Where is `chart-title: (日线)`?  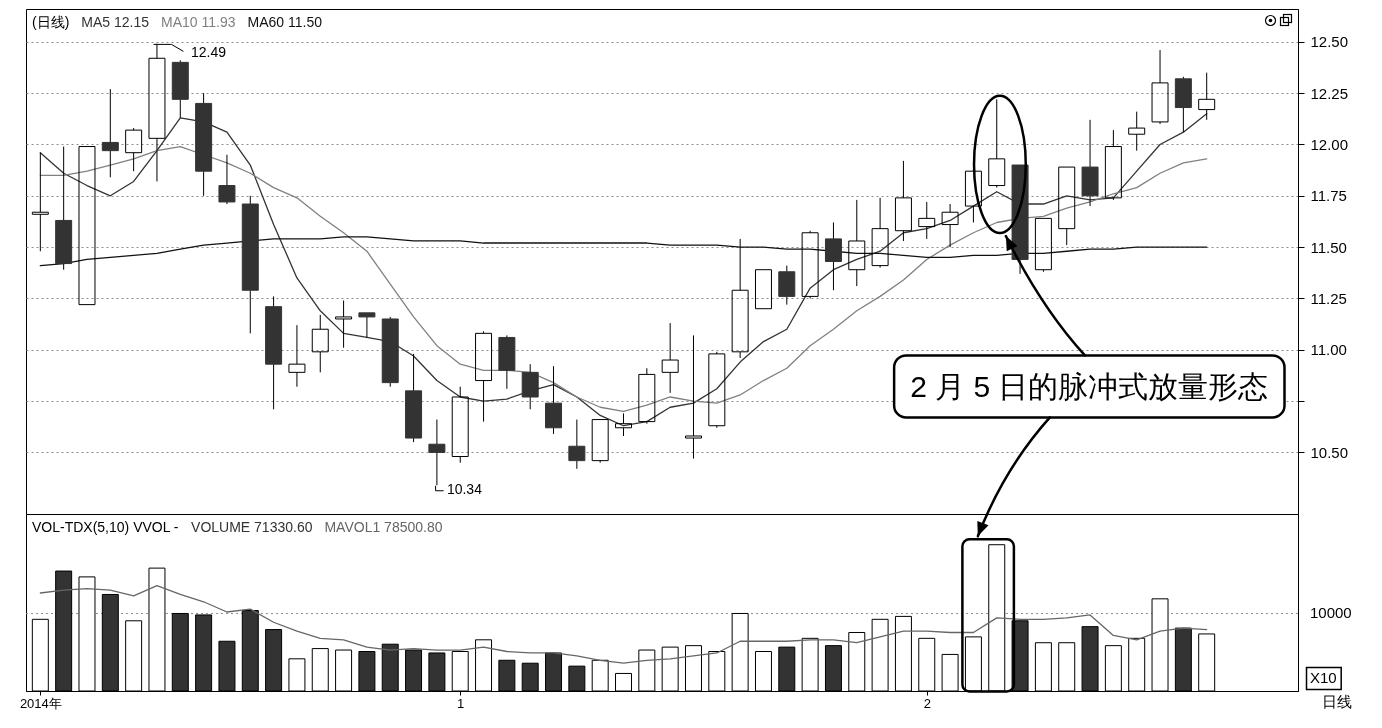 chart-title: (日线) is located at coordinates (51, 22).